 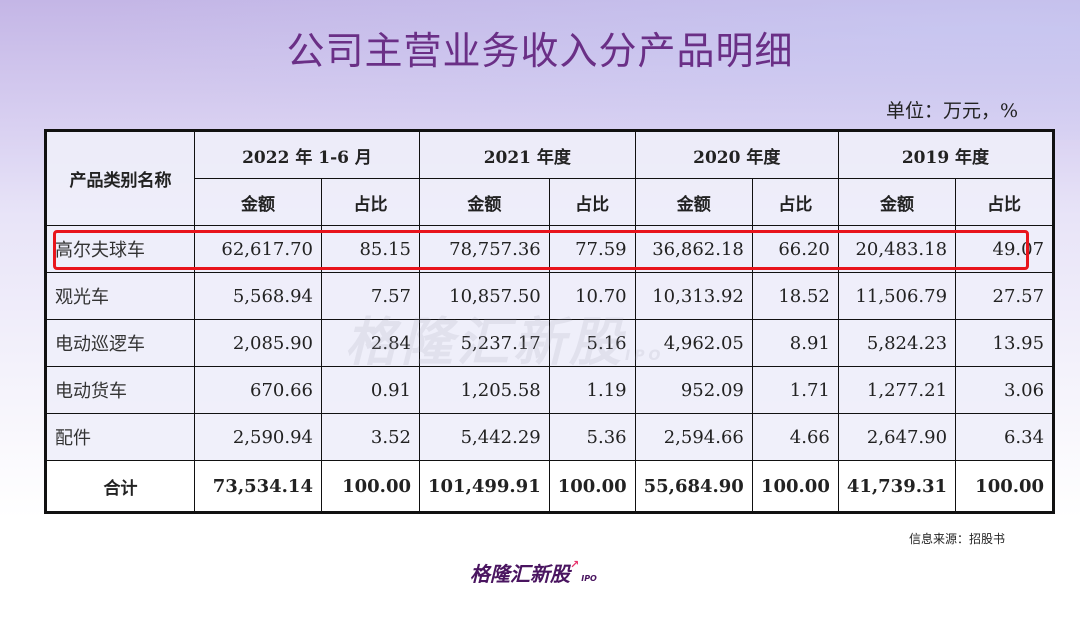 I want to click on total-cell: 73,534.14, so click(x=258, y=486).